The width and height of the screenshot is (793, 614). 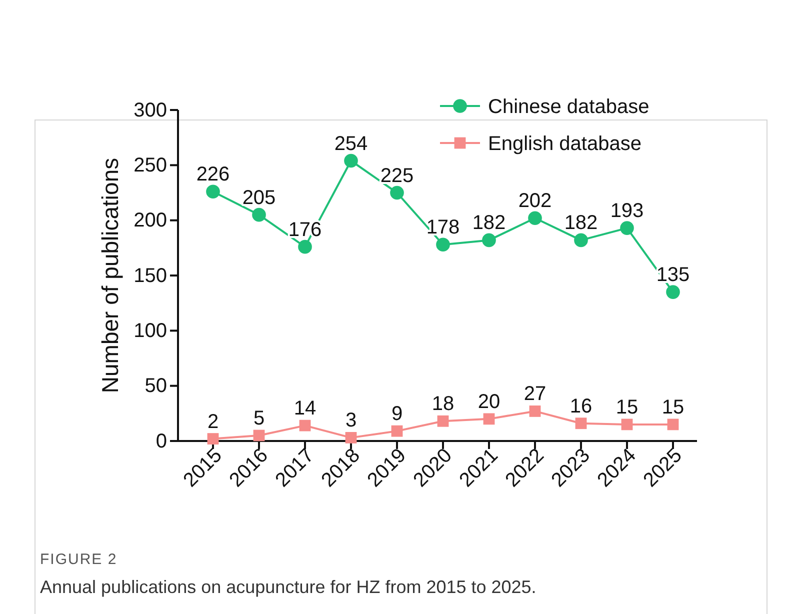 What do you see at coordinates (443, 227) in the screenshot?
I see `data-label: 178` at bounding box center [443, 227].